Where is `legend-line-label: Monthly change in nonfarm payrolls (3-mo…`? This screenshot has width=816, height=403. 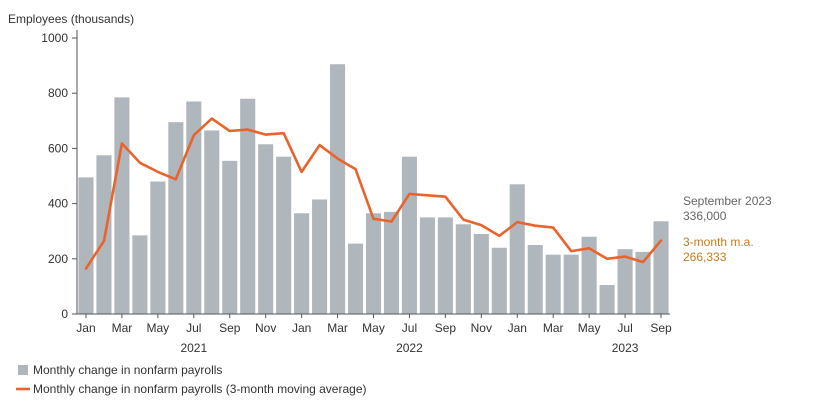
legend-line-label: Monthly change in nonfarm payrolls (3-mo… is located at coordinates (200, 389).